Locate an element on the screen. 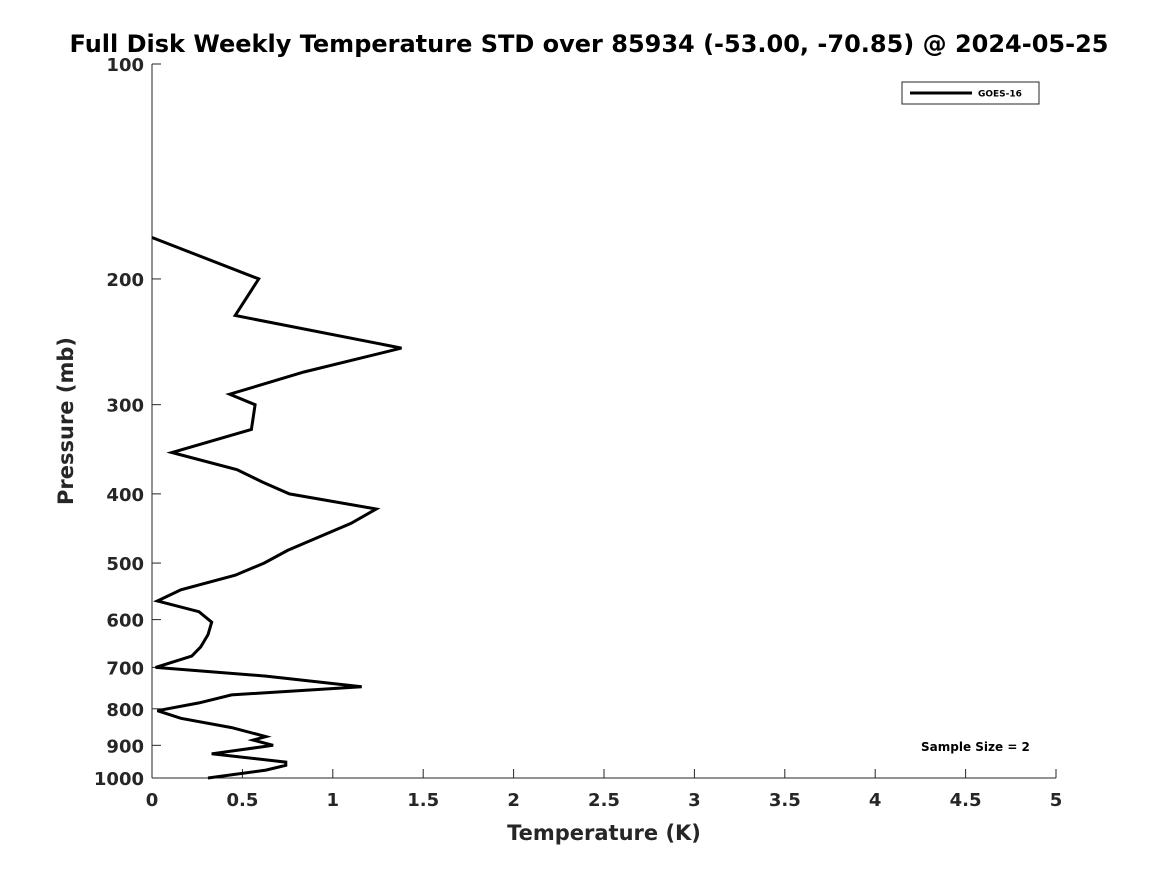 The width and height of the screenshot is (1167, 875). x-tick-label: 3.5 is located at coordinates (785, 800).